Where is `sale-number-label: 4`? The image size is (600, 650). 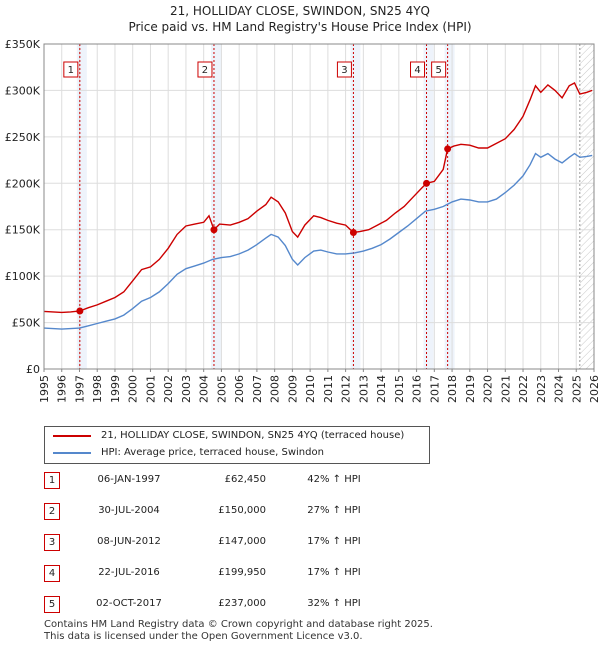
sale-number-label: 4 is located at coordinates (417, 70).